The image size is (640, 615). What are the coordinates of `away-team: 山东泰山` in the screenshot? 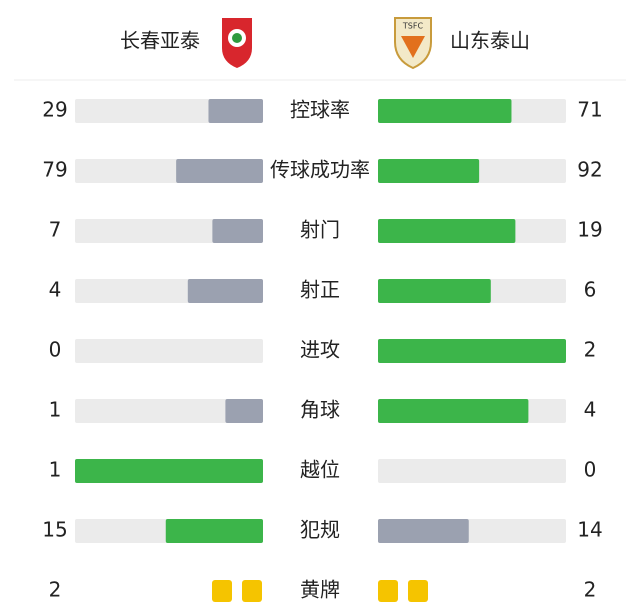 It's located at (490, 41).